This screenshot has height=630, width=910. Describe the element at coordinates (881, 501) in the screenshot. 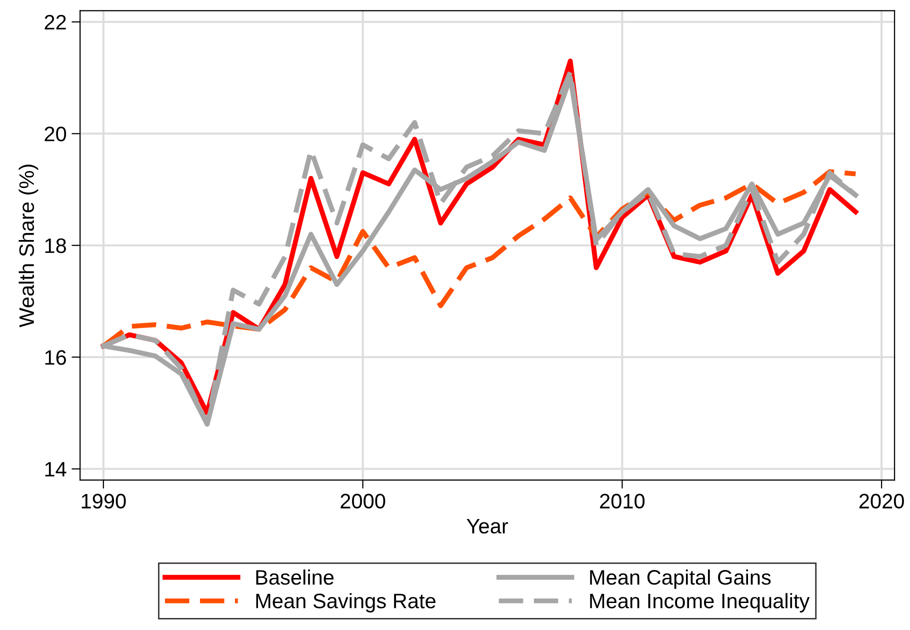

I see `x-tick-label: 2020` at that location.